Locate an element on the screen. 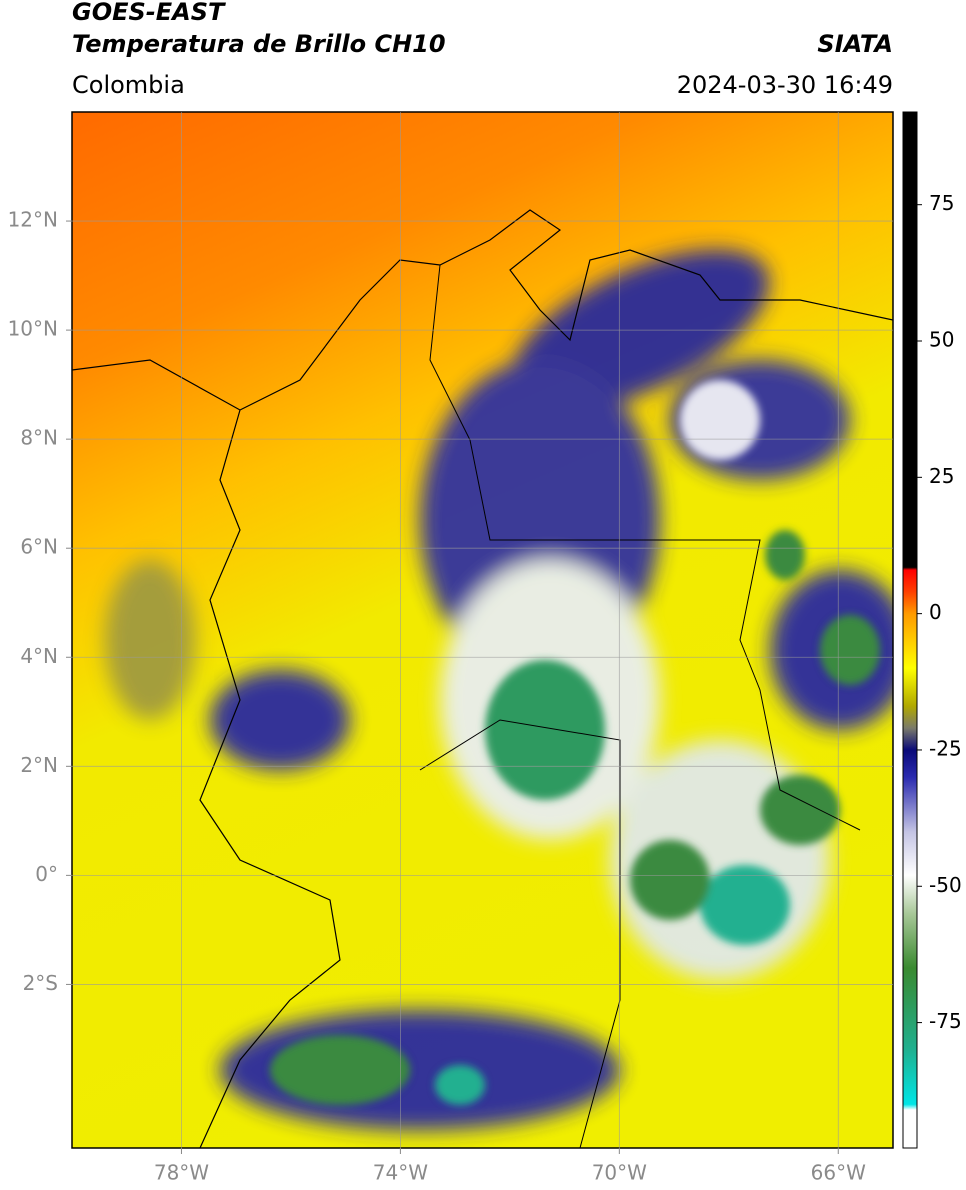 Image resolution: width=966 pixels, height=1190 pixels. y-tick-label: 2°N is located at coordinates (39, 765).